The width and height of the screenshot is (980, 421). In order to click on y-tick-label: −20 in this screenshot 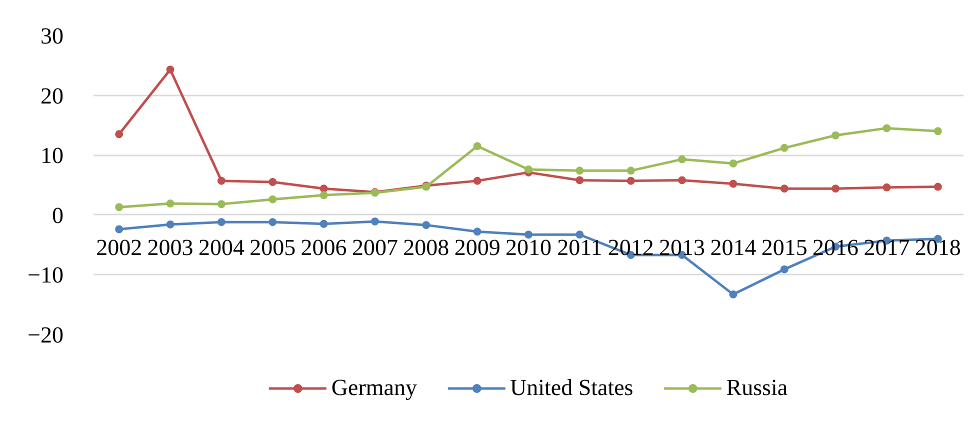, I will do `click(46, 335)`.